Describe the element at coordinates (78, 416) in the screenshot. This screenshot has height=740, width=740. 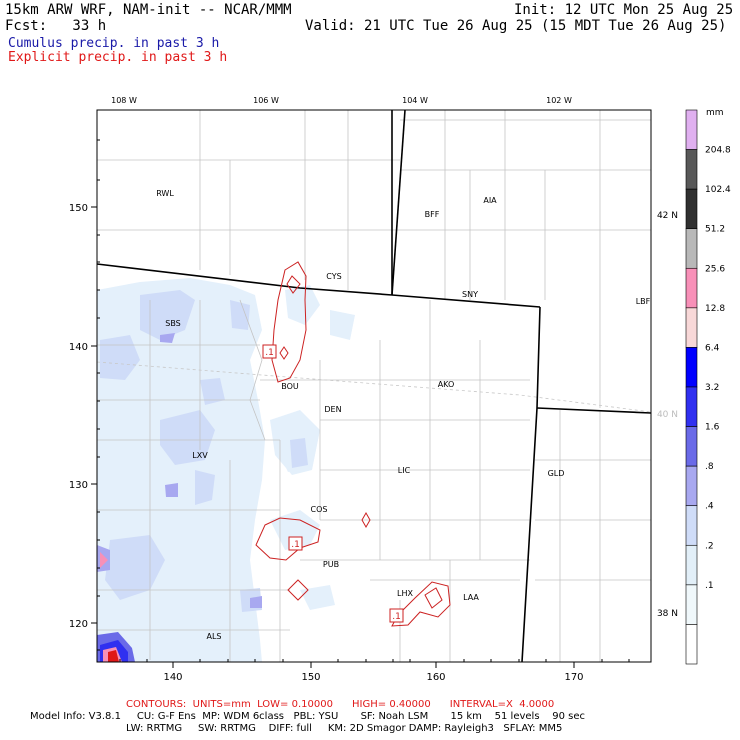
I see `y-tick-labels: 150 140 130 120` at that location.